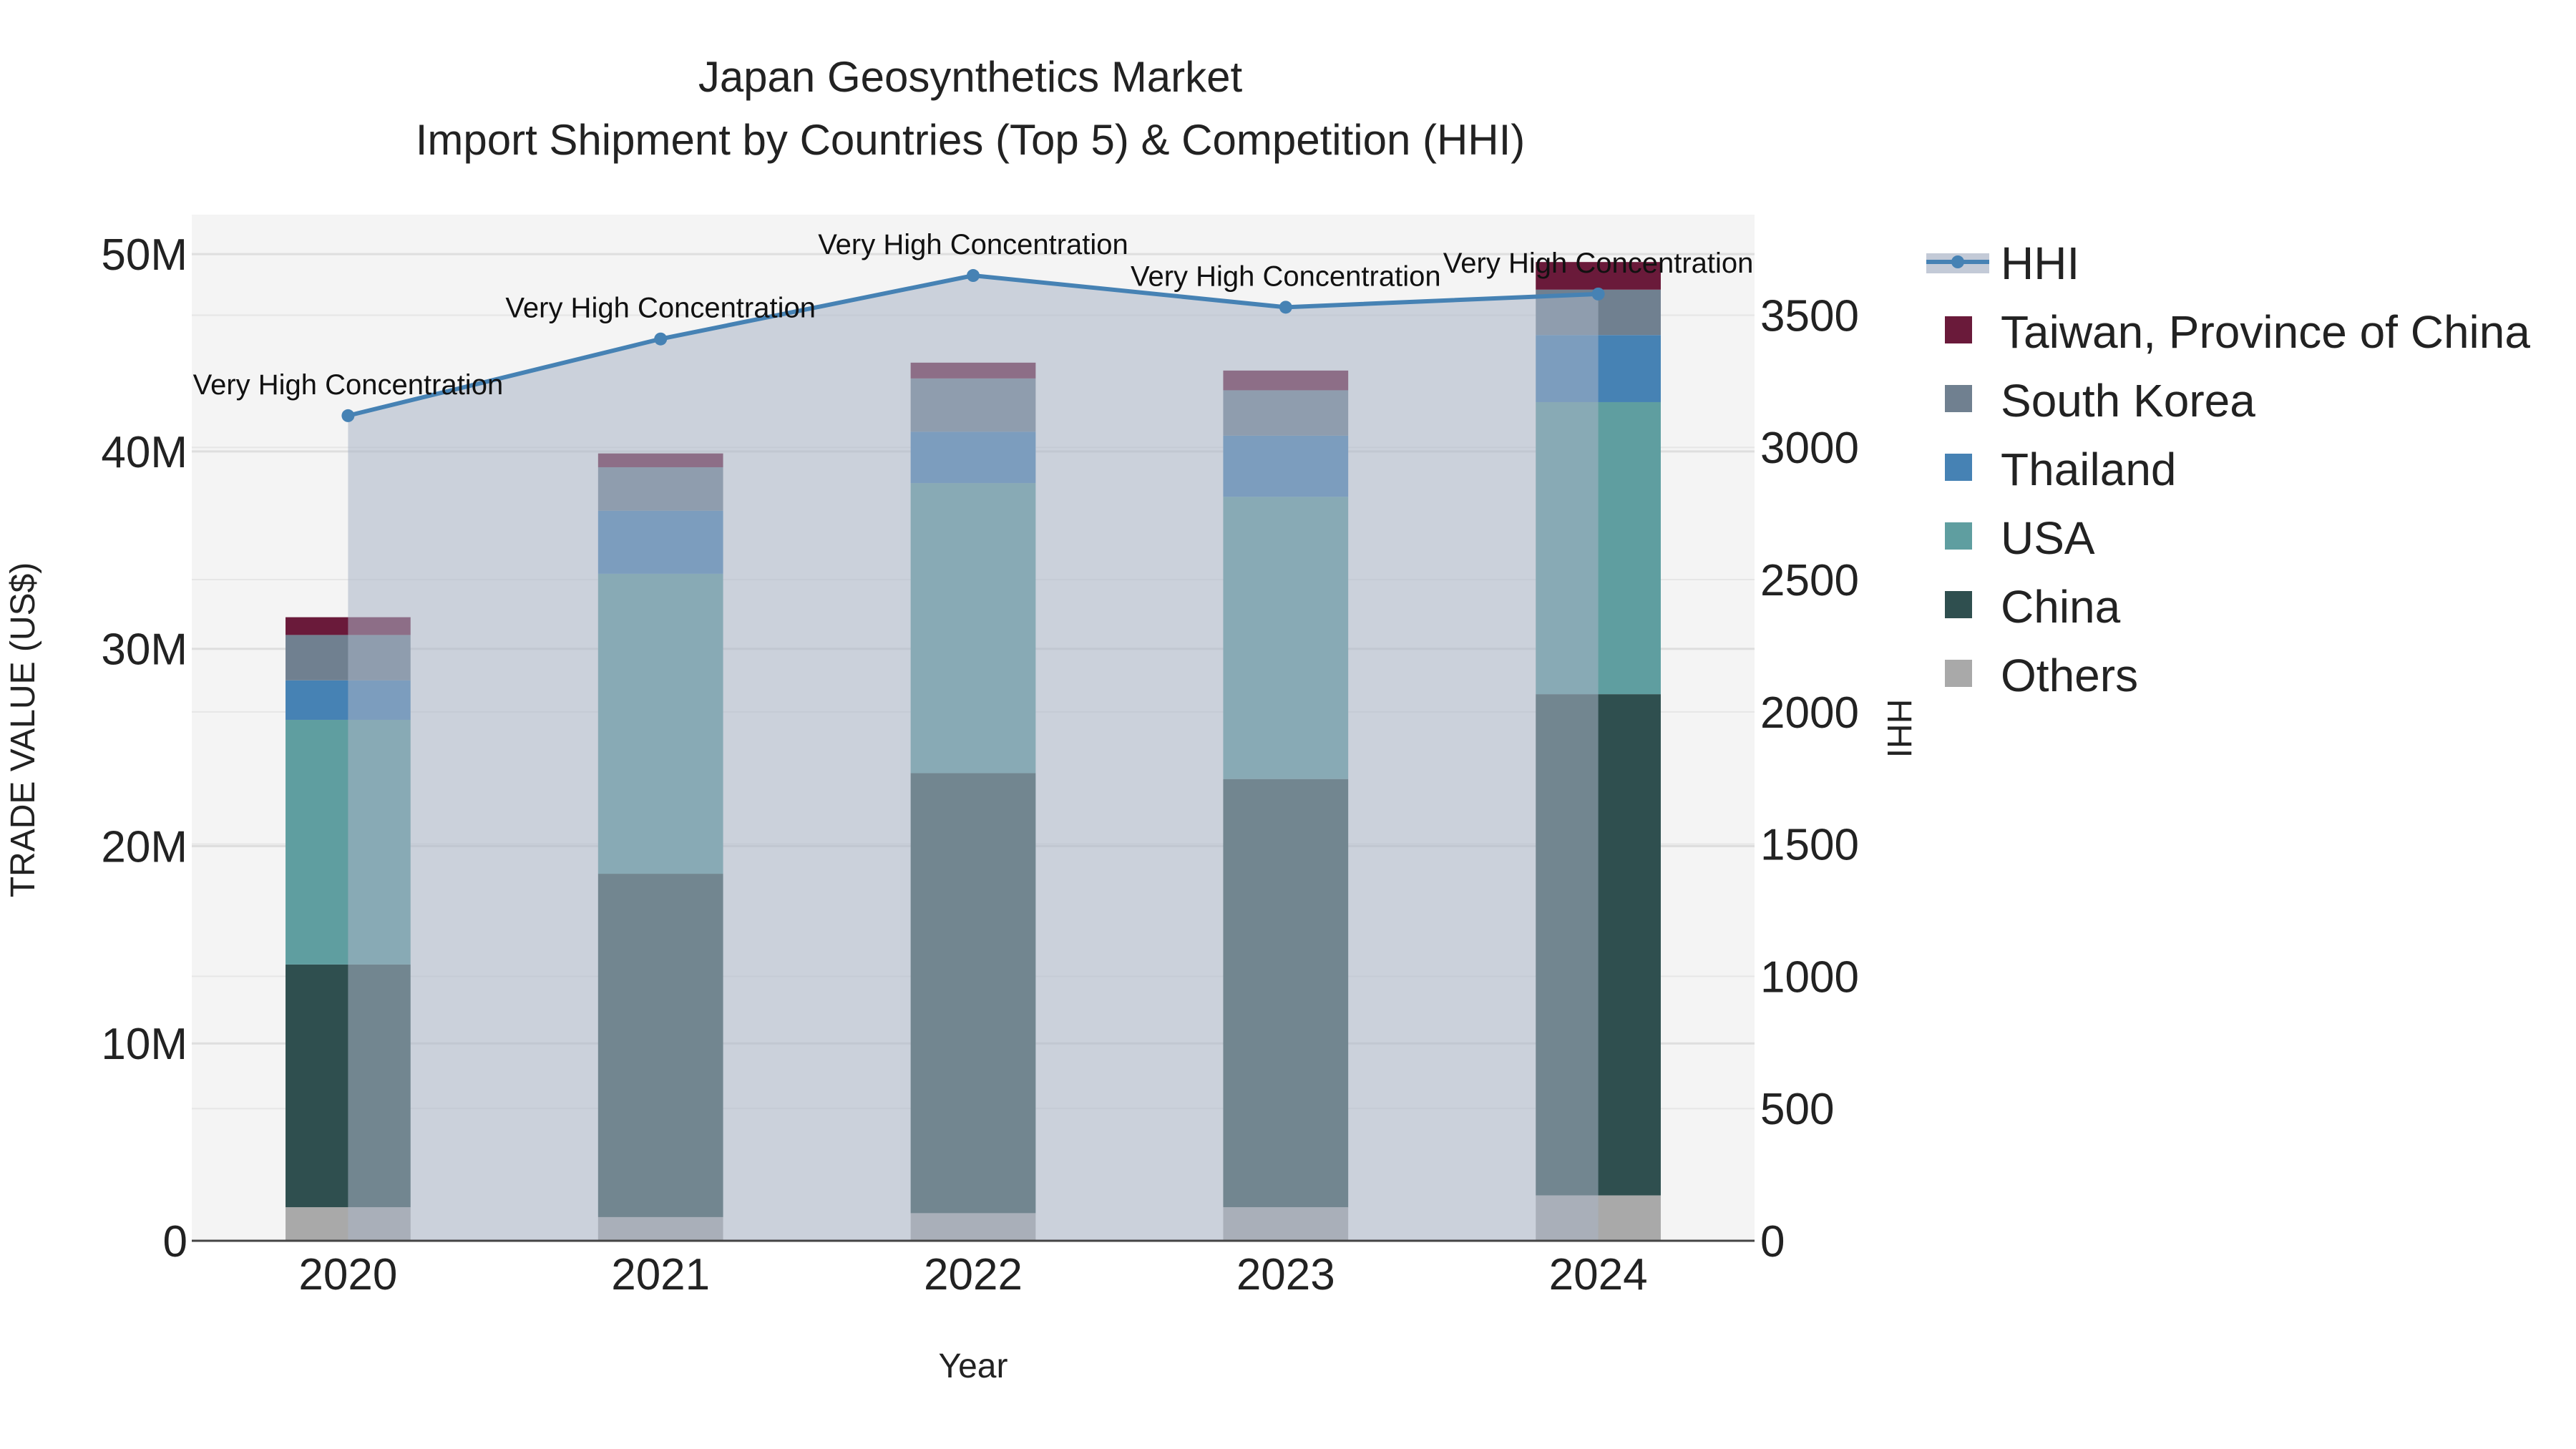 This screenshot has height=1449, width=2576. I want to click on legend-swatch-usa, so click(1958, 536).